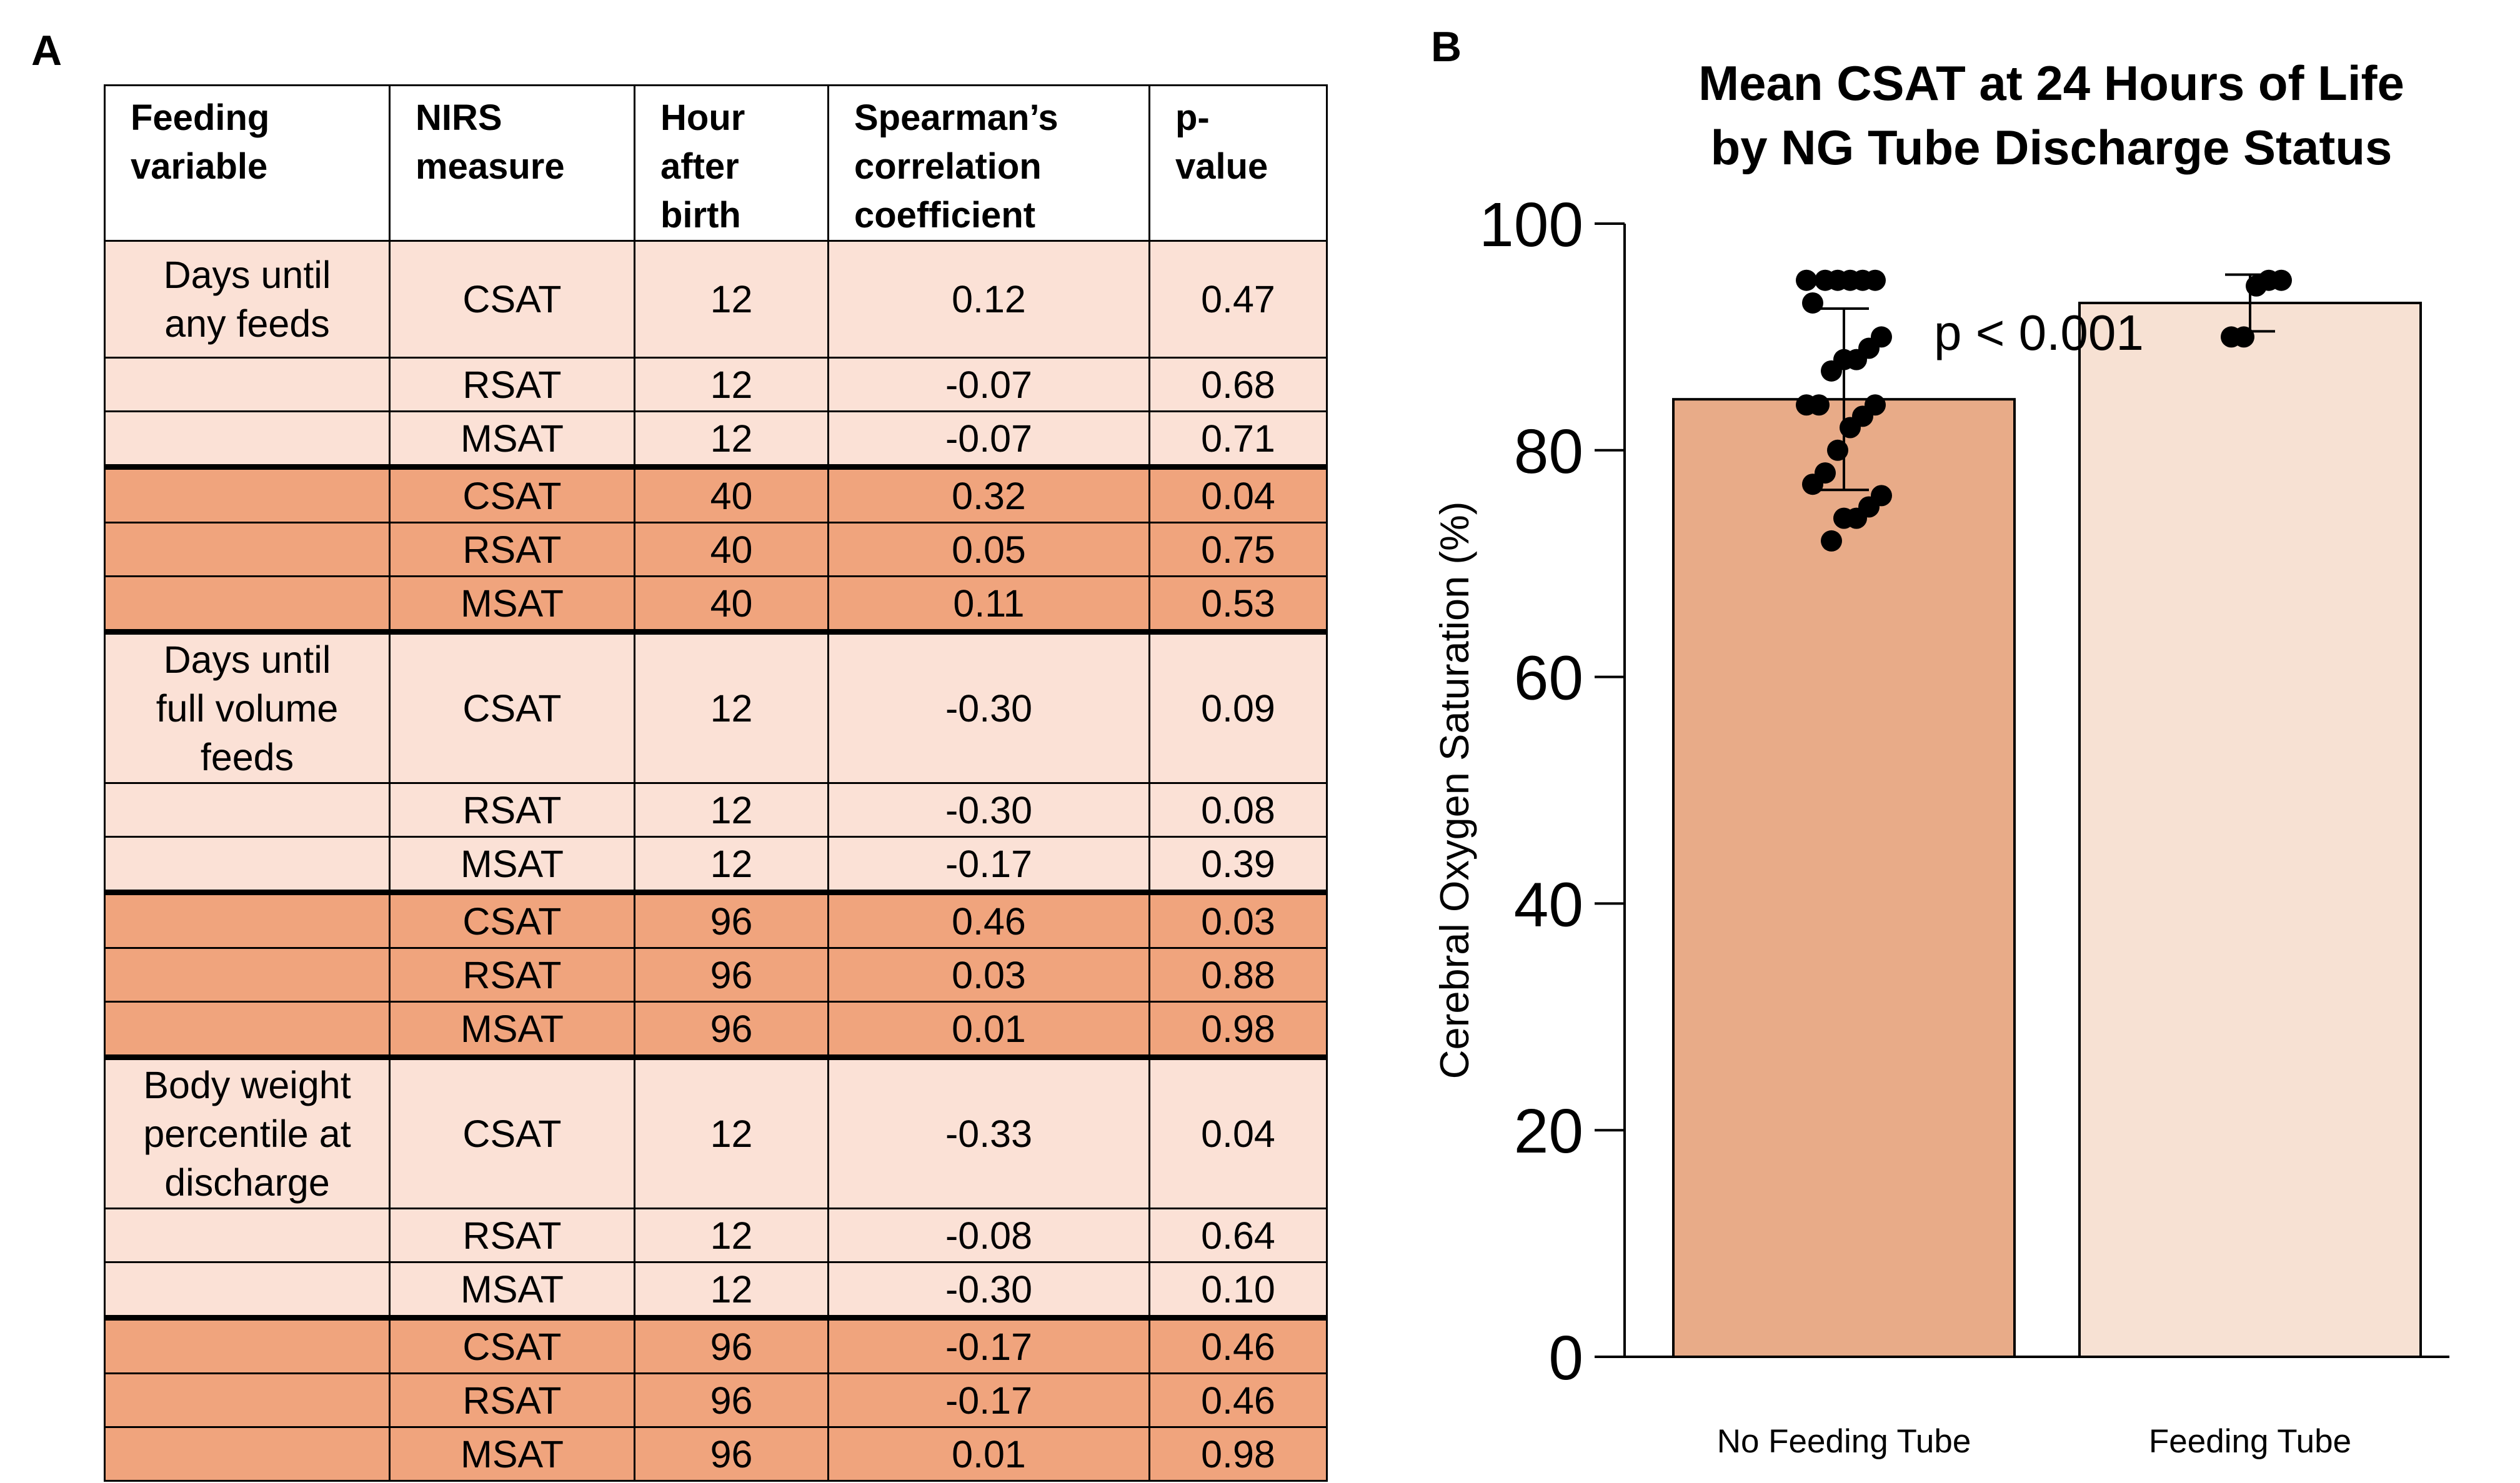 This screenshot has height=1483, width=2520. I want to click on chart-title-line: Mean CSAT at 24 Hours of Life, so click(2051, 83).